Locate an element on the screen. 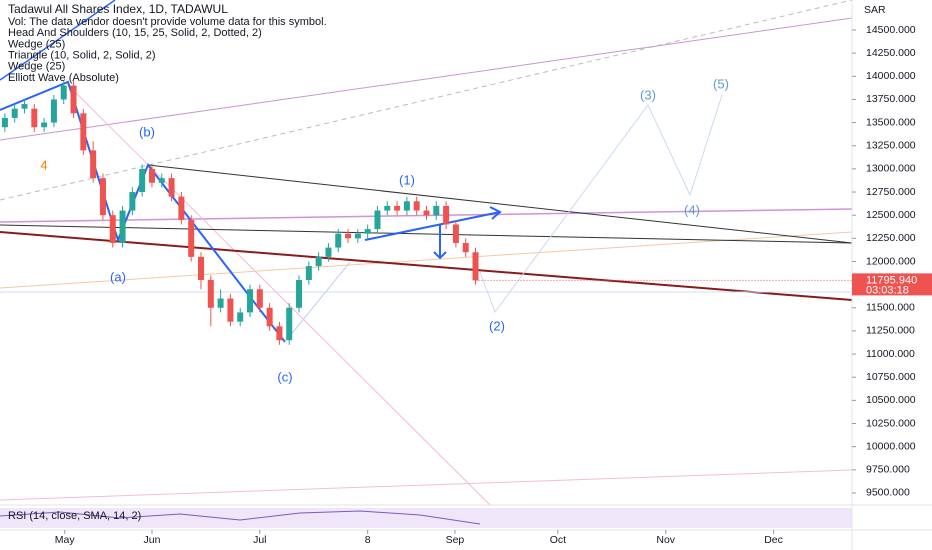  y-tick-label: 12000.000 is located at coordinates (891, 261).